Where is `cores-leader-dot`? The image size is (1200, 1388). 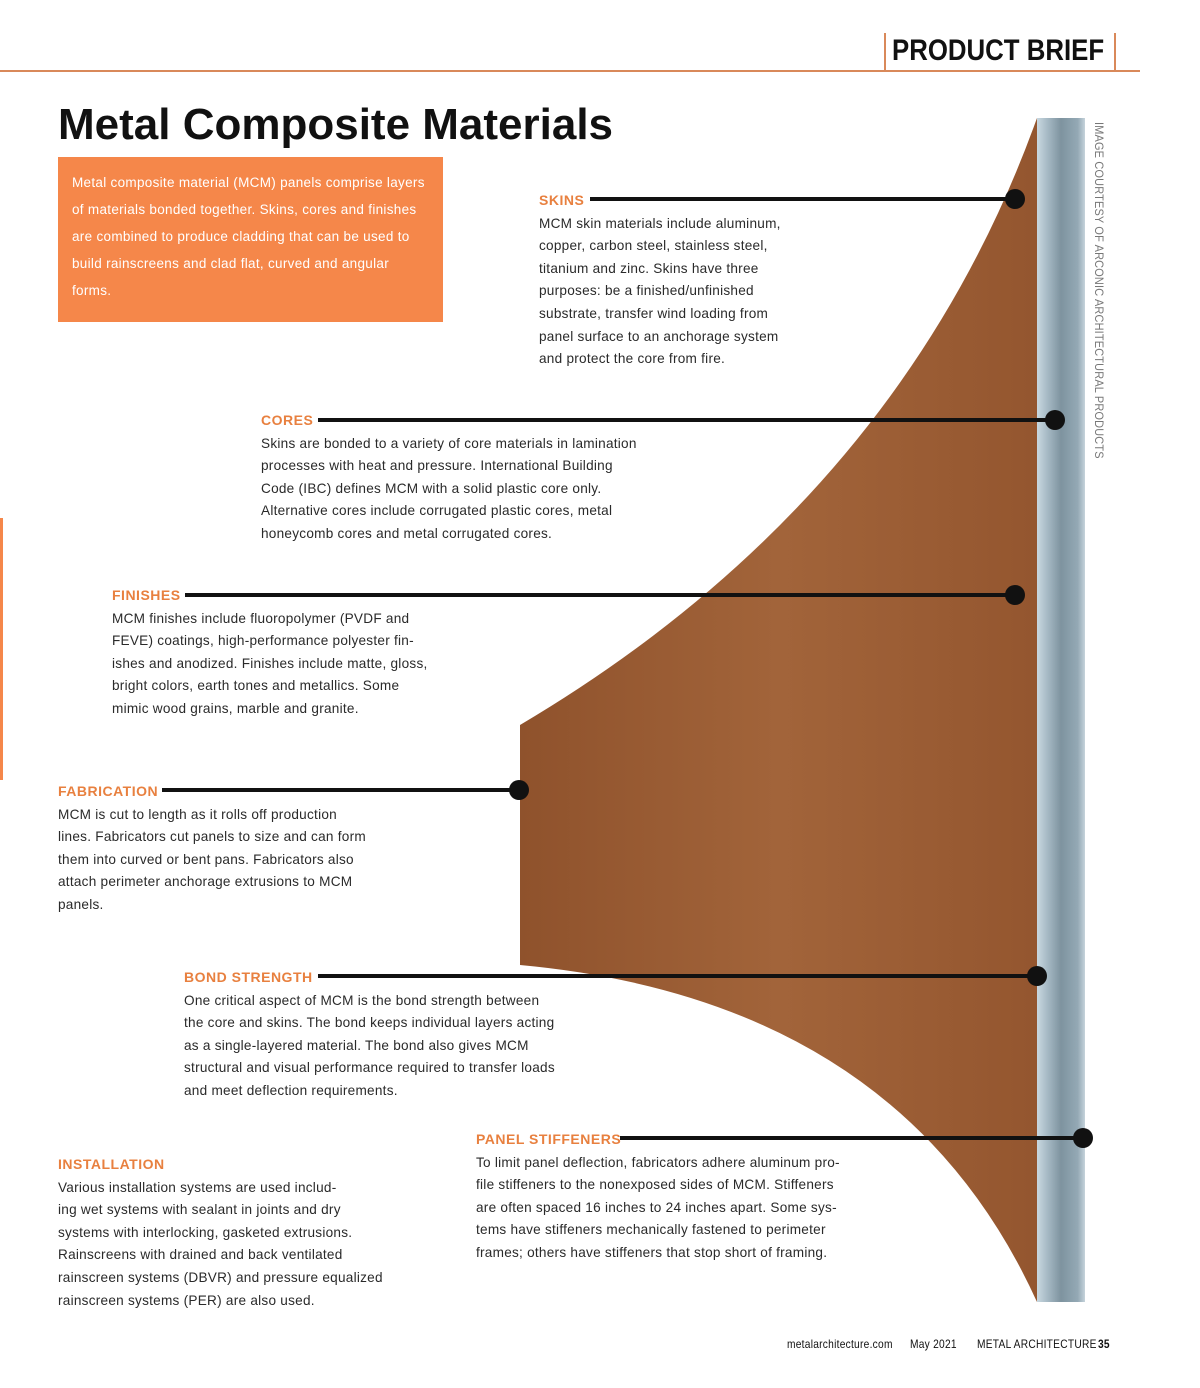
cores-leader-dot is located at coordinates (1055, 420).